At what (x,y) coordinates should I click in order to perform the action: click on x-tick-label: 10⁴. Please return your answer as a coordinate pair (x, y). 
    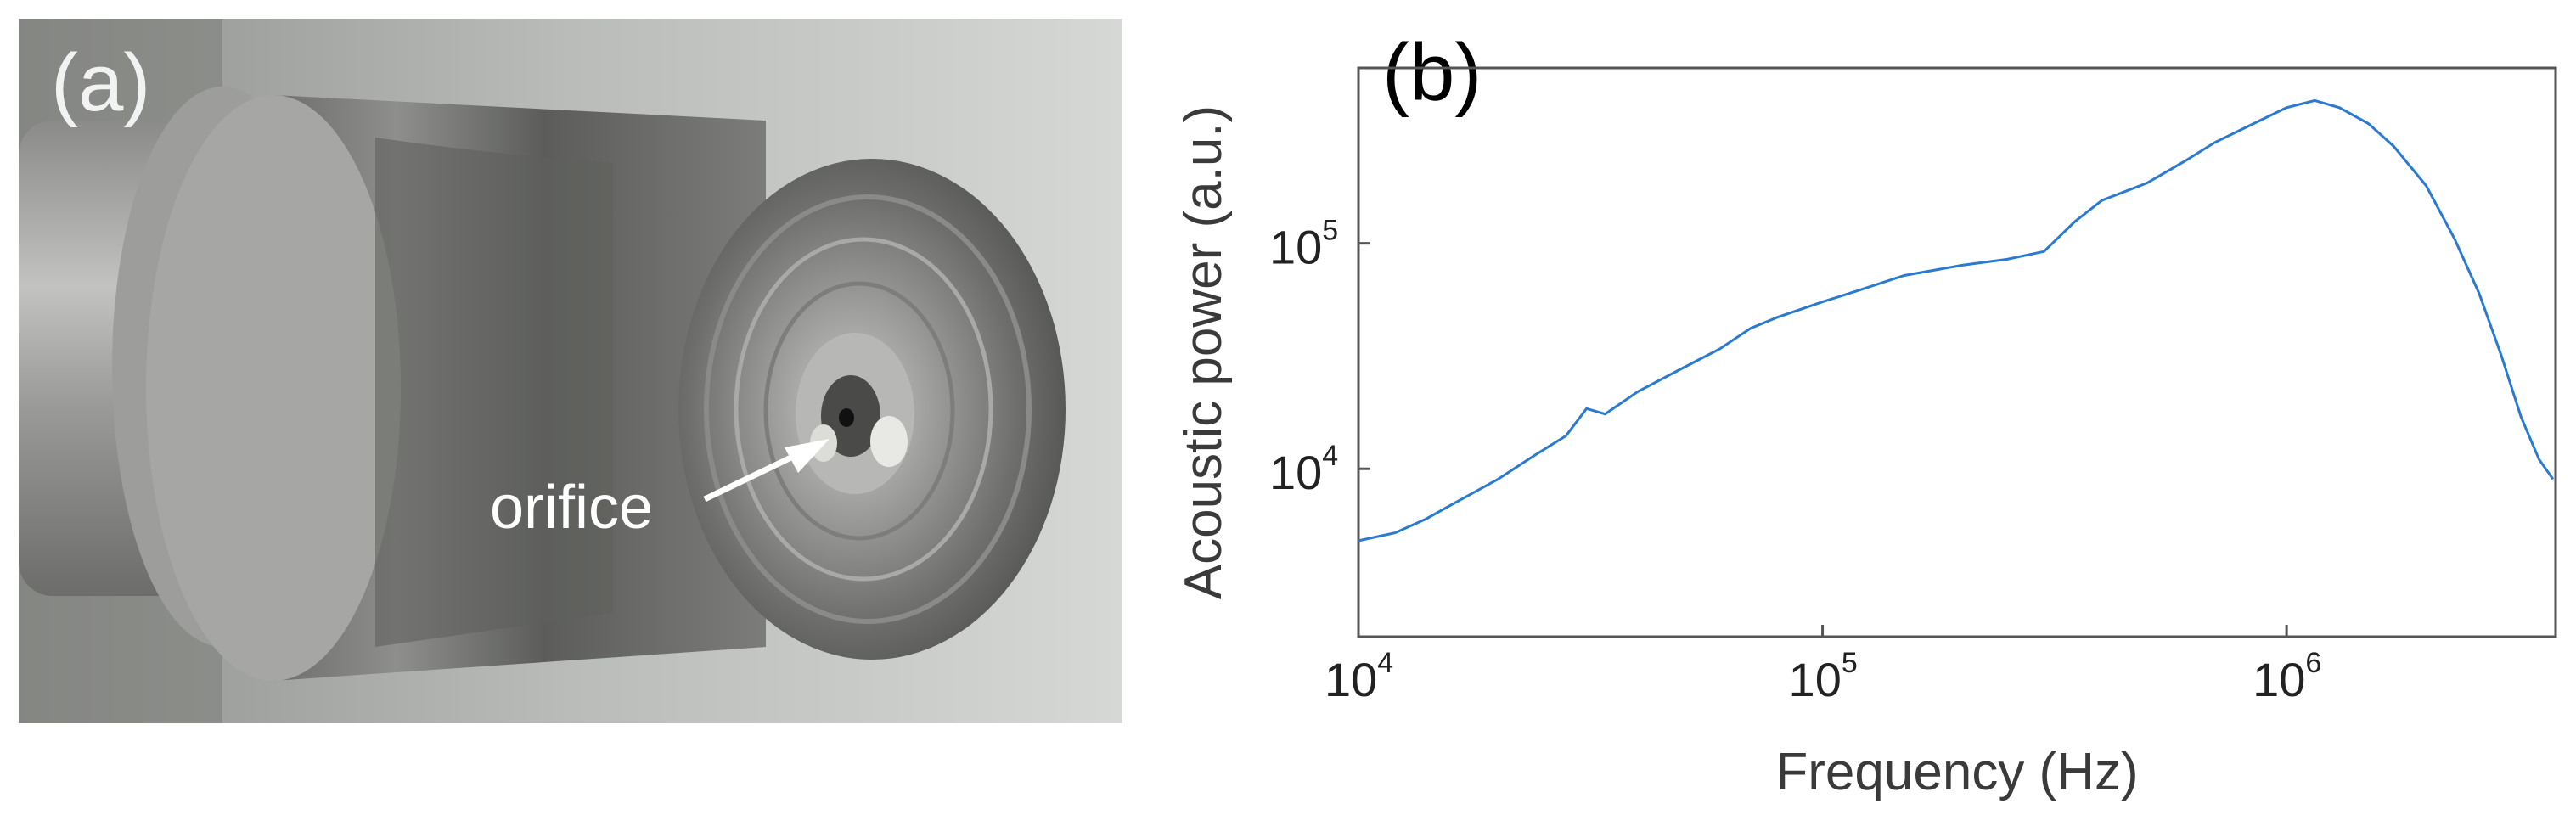
    Looking at the image, I should click on (1359, 676).